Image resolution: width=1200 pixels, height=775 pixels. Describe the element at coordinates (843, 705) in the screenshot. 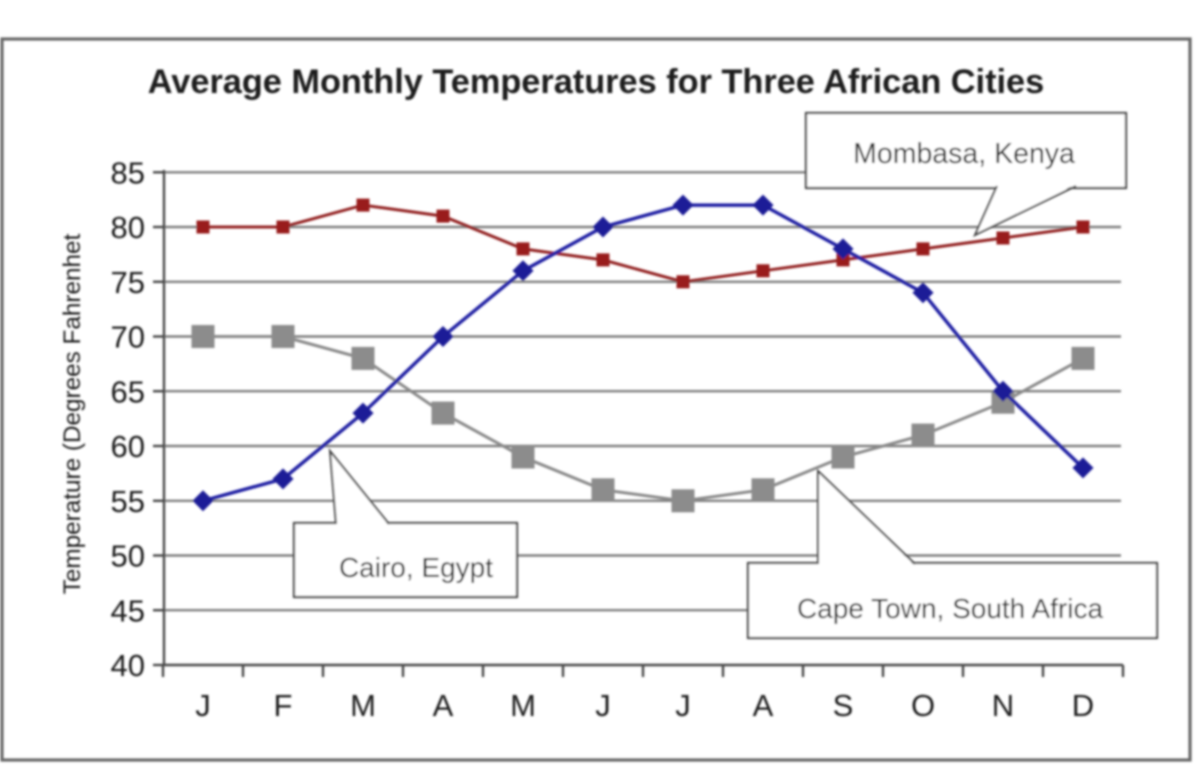

I see `svg-text: S` at that location.